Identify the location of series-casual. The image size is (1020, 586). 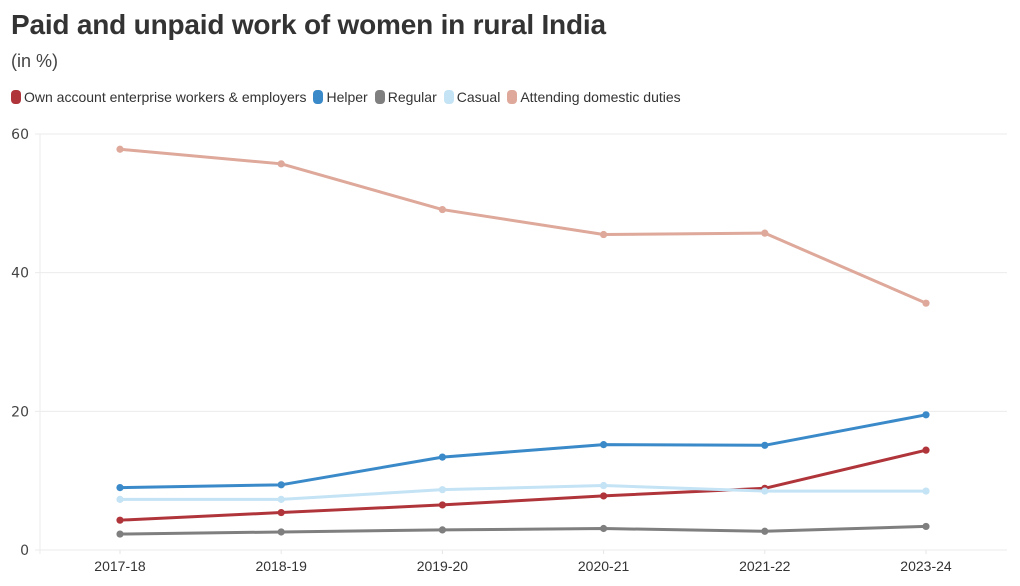
(523, 492).